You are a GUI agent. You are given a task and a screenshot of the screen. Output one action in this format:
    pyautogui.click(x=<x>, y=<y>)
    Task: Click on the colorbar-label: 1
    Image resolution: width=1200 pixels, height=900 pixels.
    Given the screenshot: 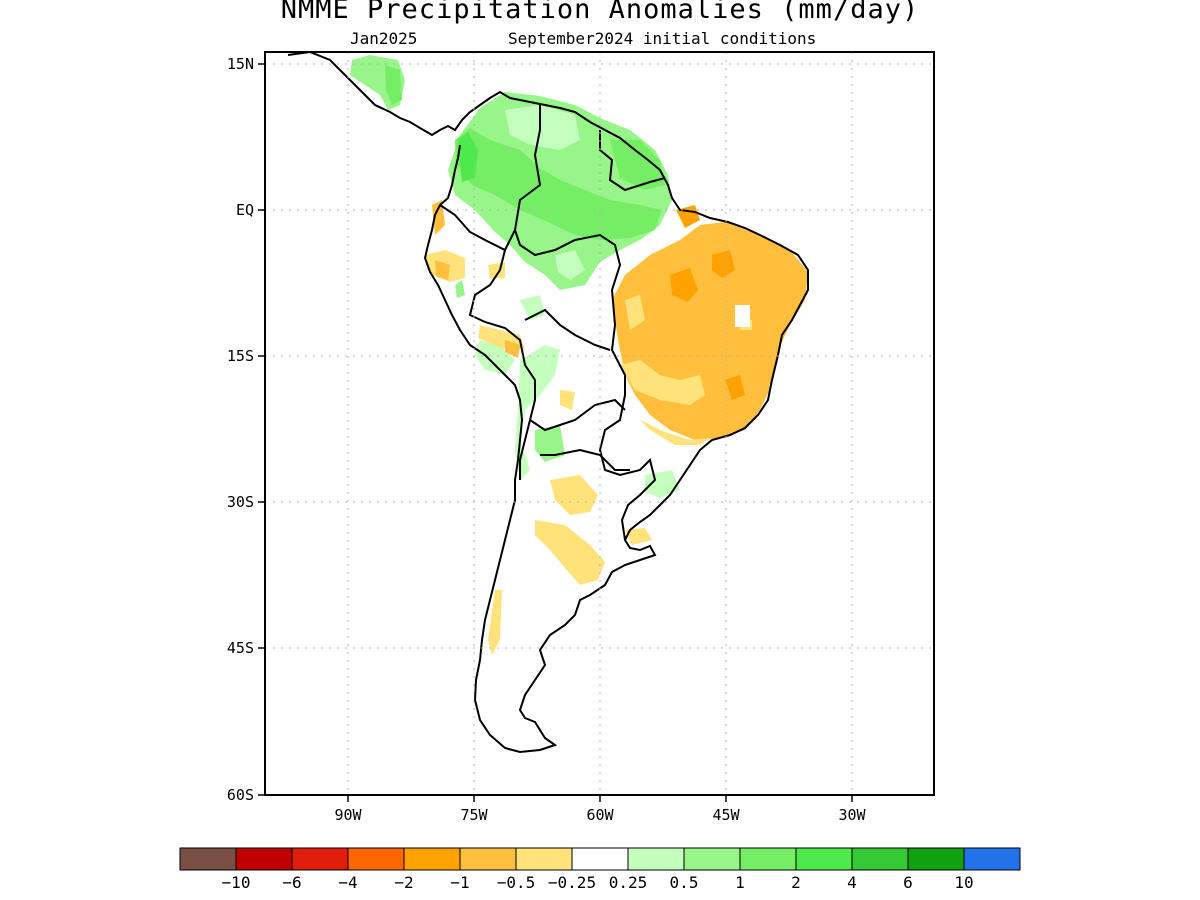 What is the action you would take?
    pyautogui.click(x=740, y=882)
    